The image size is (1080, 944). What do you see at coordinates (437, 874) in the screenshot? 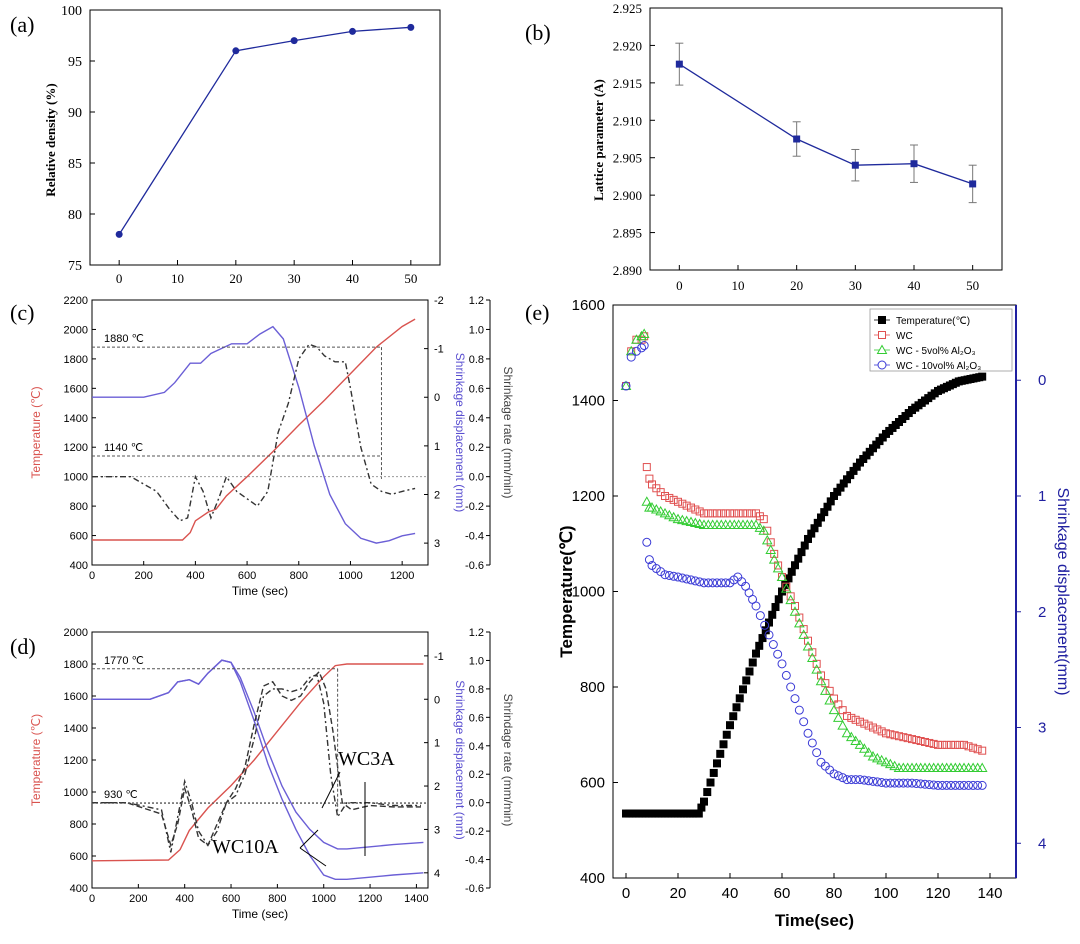
I see `mid-tick-label: 4` at bounding box center [437, 874].